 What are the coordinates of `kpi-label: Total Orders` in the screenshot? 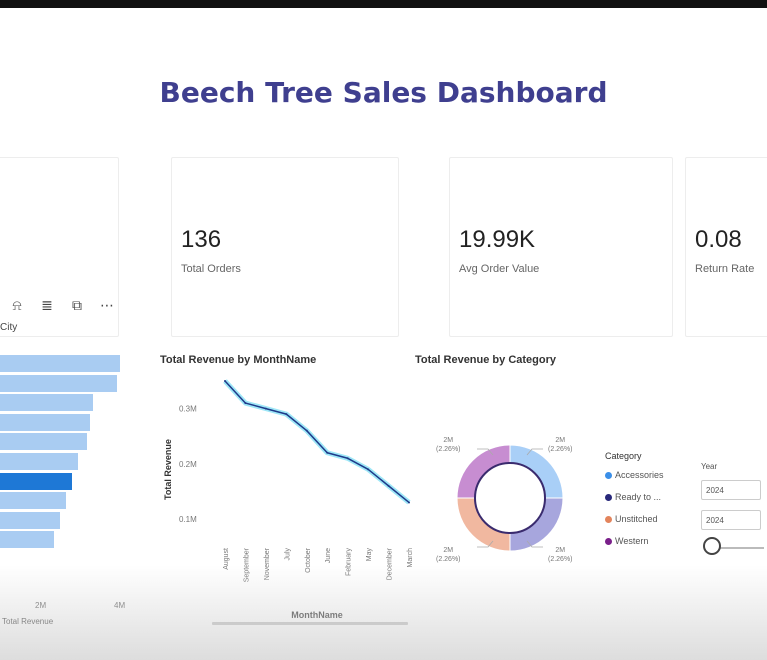 It's located at (211, 269).